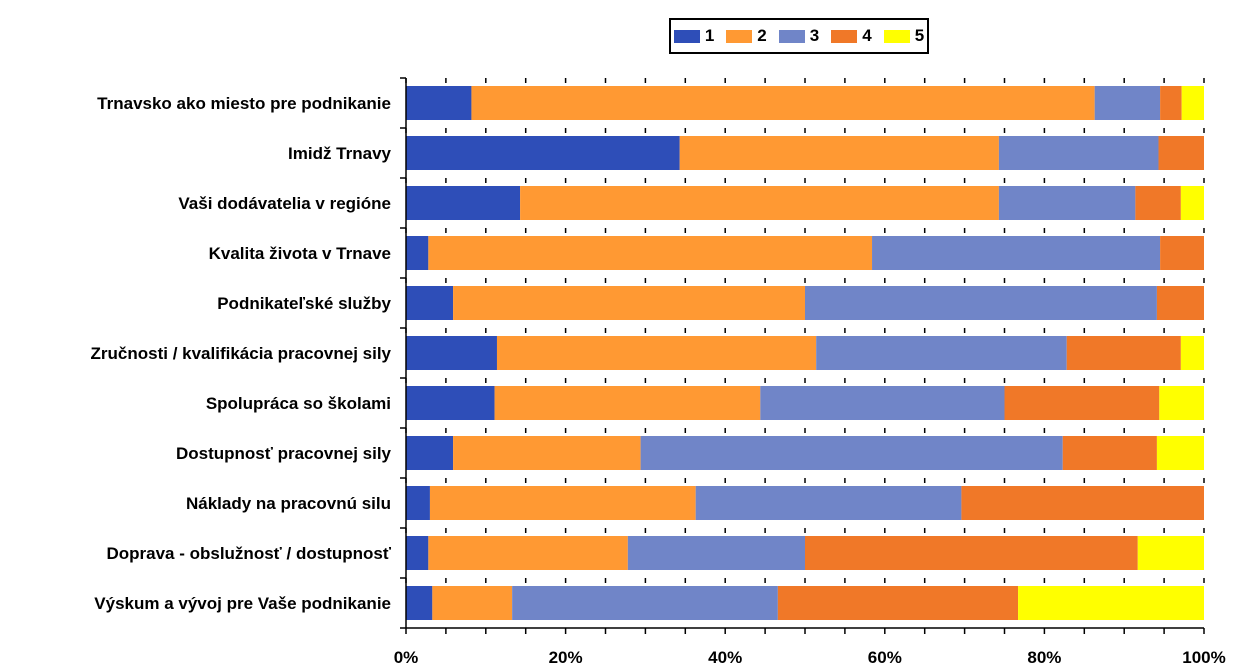  Describe the element at coordinates (566, 657) in the screenshot. I see `x-tick-label: 20%` at that location.